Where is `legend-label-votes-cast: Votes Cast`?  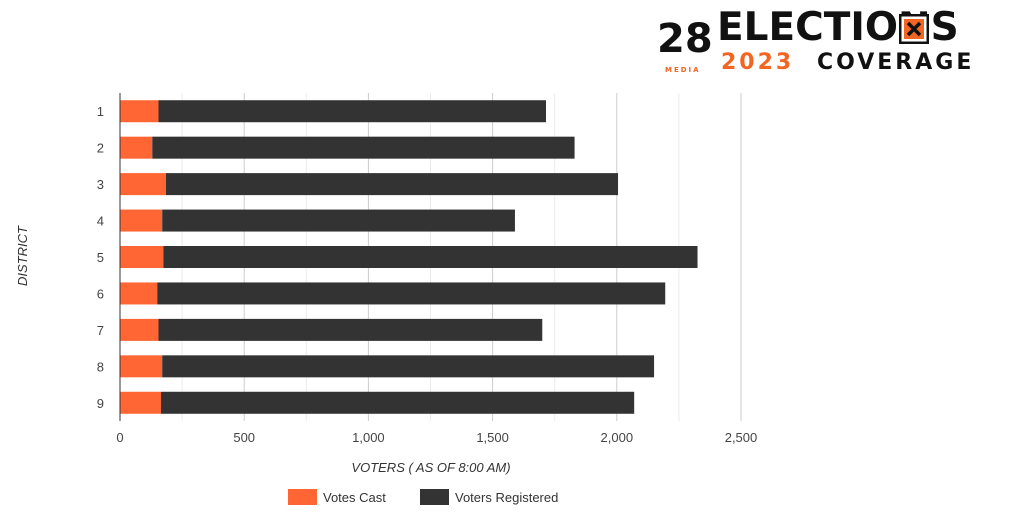
legend-label-votes-cast: Votes Cast is located at coordinates (354, 497).